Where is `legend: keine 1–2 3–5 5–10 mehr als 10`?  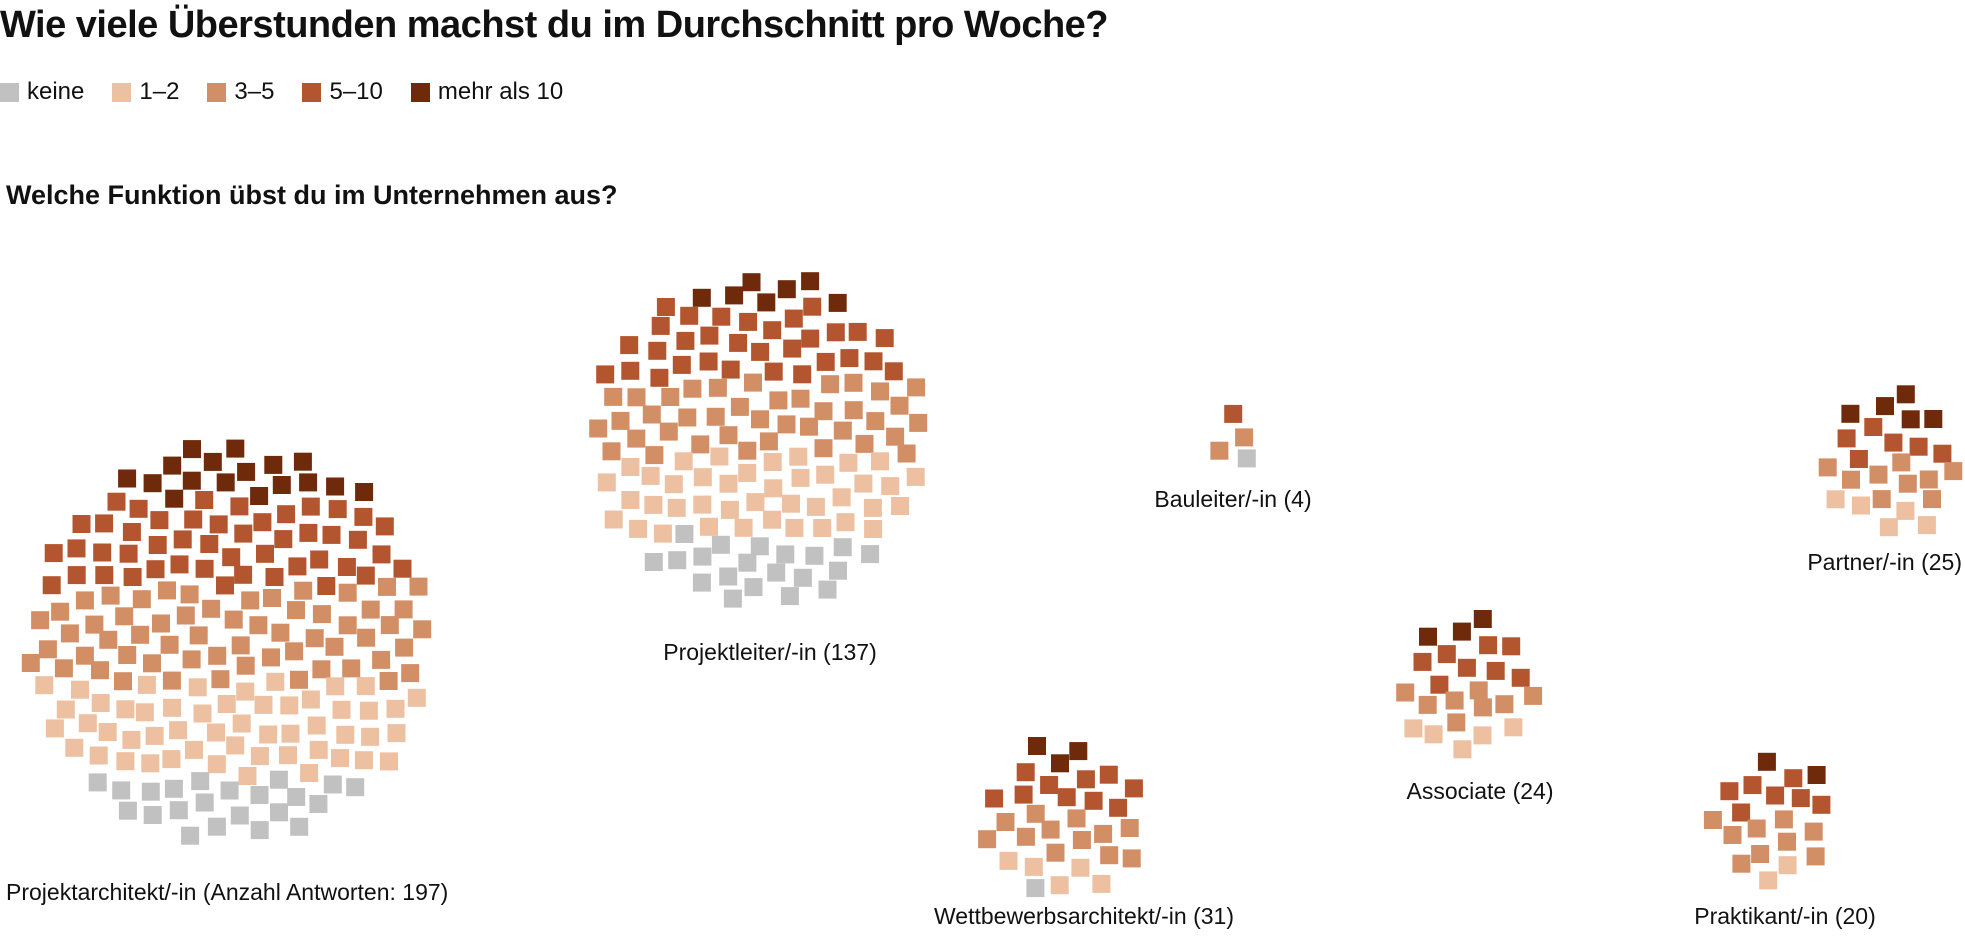
legend: keine 1–2 3–5 5–10 mehr als 10 is located at coordinates (295, 92).